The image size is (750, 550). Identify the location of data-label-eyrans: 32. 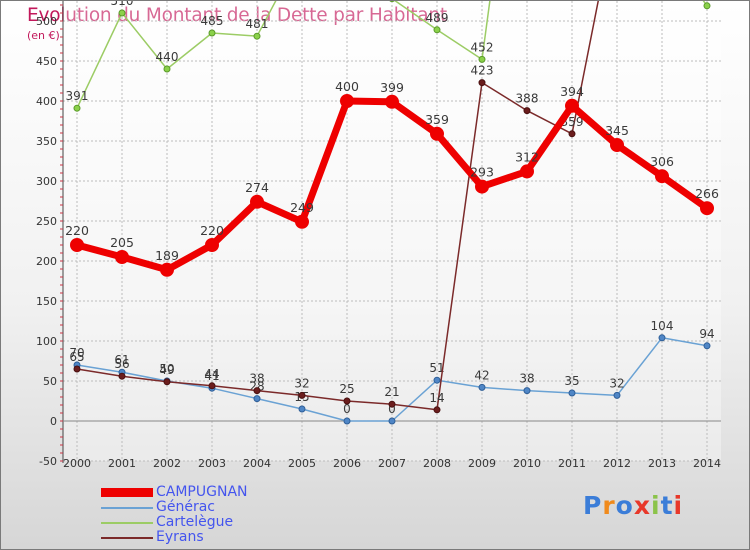
(301, 383).